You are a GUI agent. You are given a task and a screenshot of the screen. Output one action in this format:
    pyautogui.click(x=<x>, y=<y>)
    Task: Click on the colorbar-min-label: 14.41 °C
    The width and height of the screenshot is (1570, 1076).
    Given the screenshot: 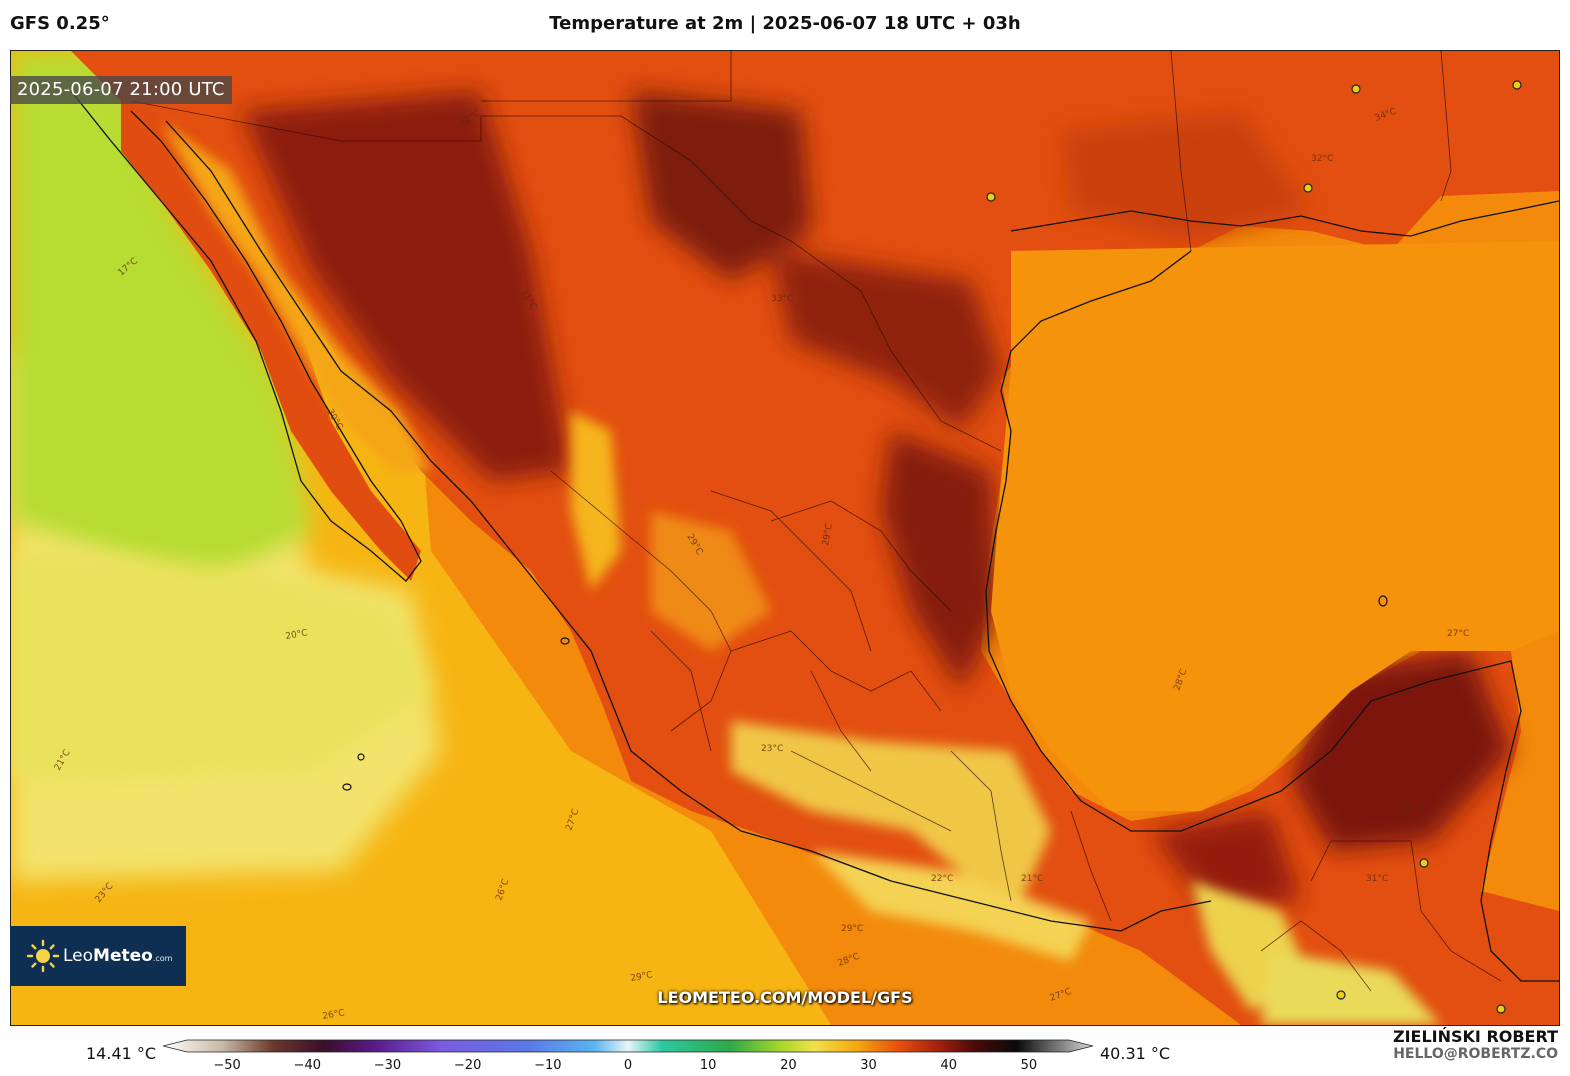 What is the action you would take?
    pyautogui.click(x=121, y=1053)
    